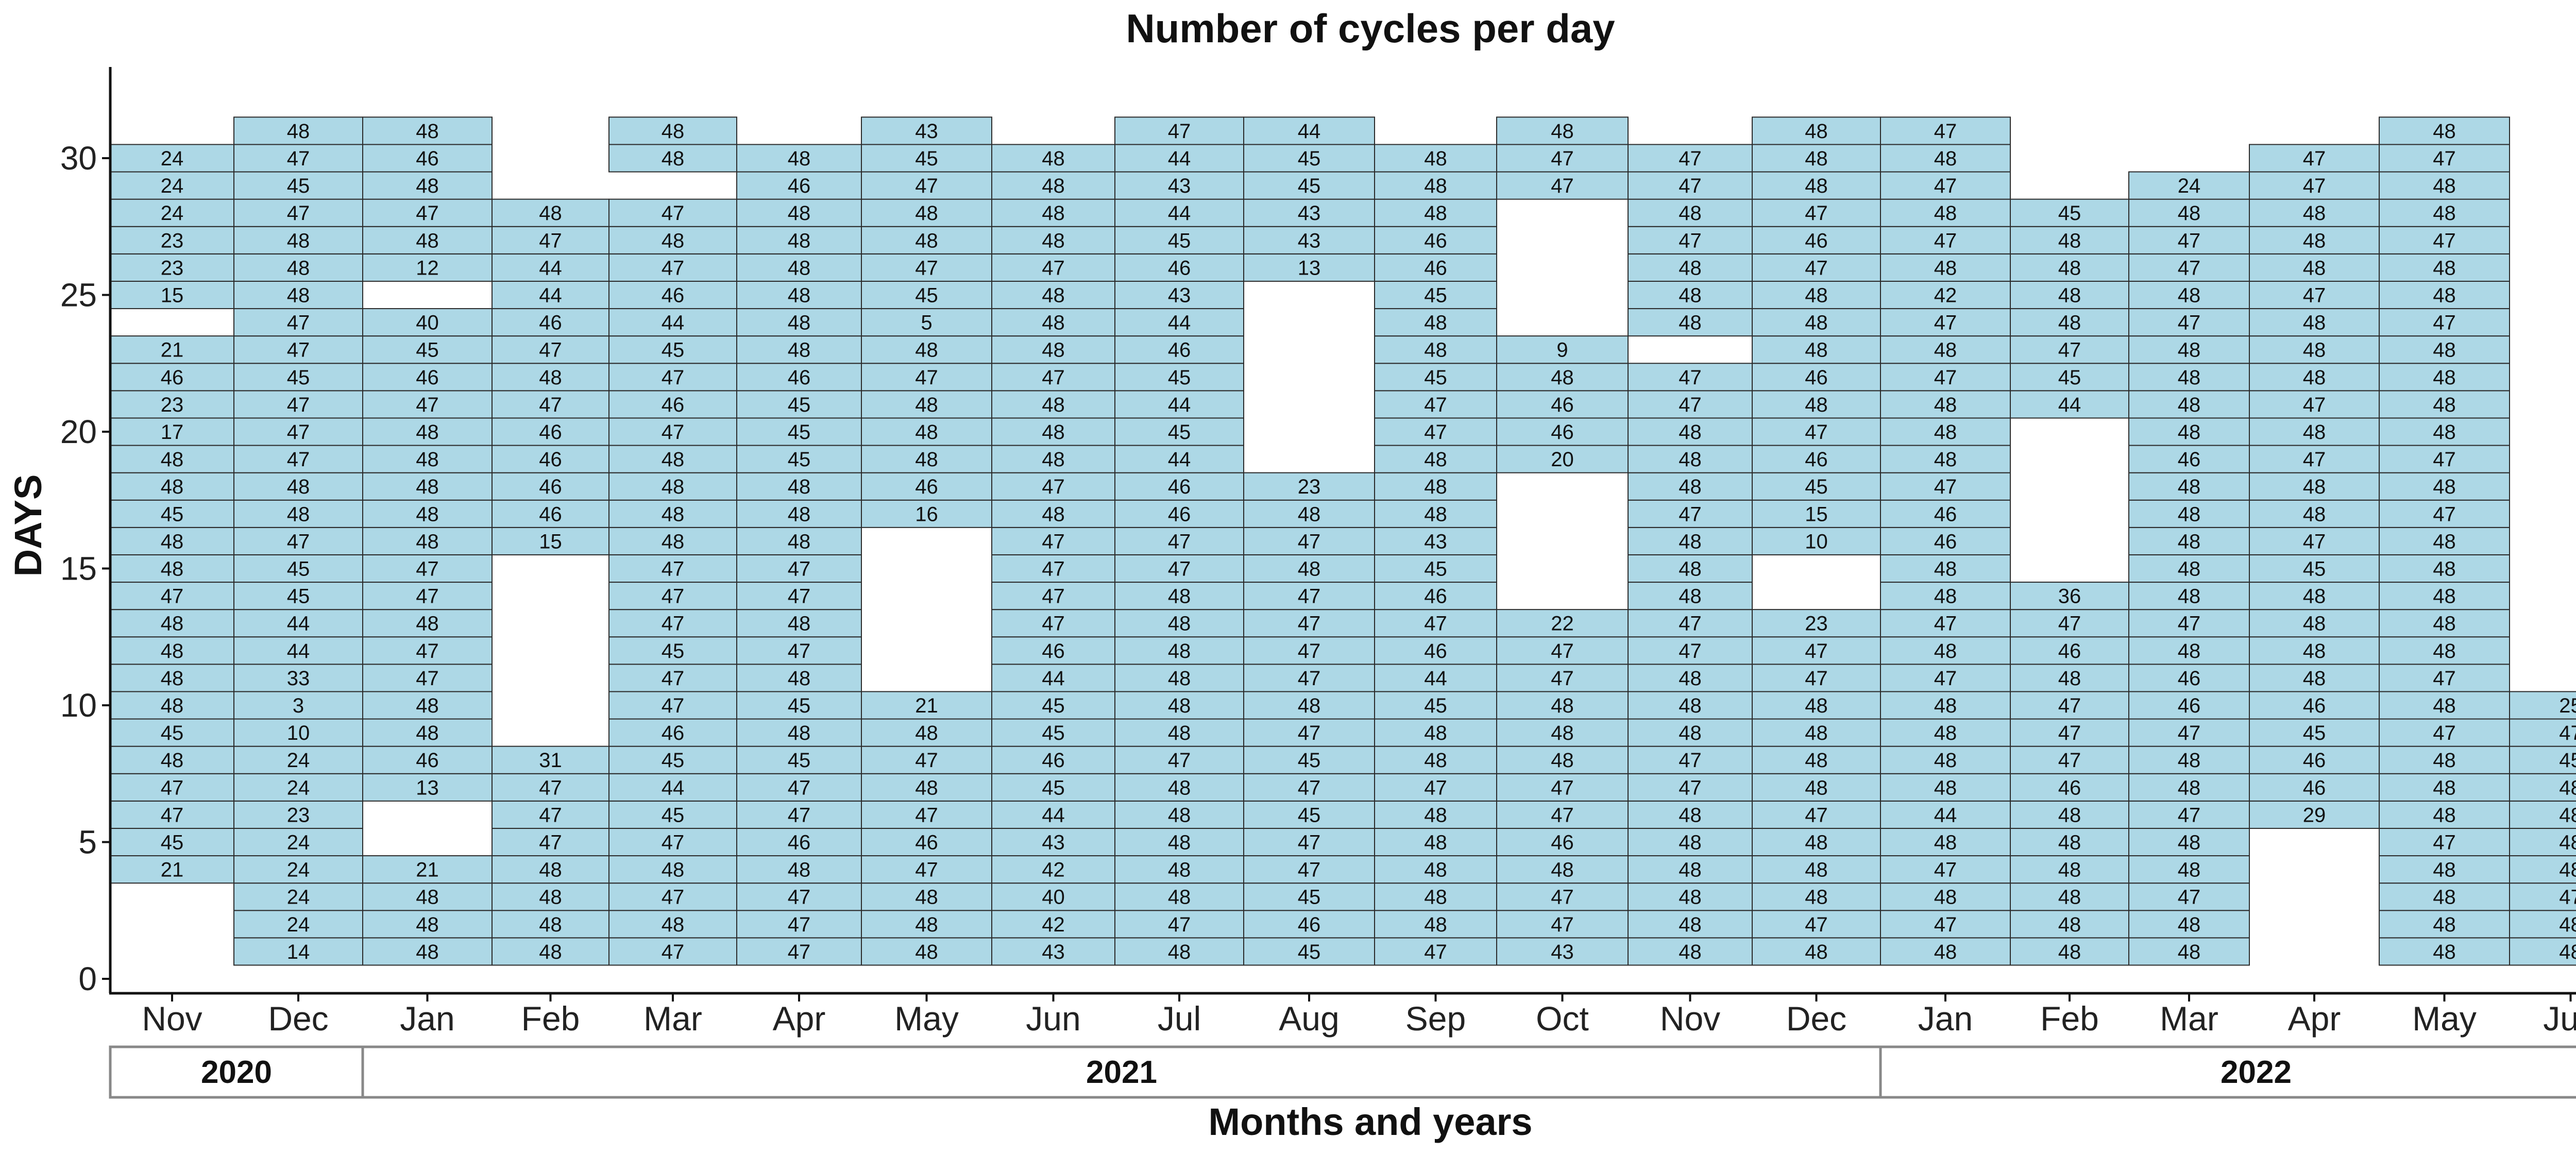 The image size is (2576, 1154). I want to click on cell-value-label: 24, so click(298, 870).